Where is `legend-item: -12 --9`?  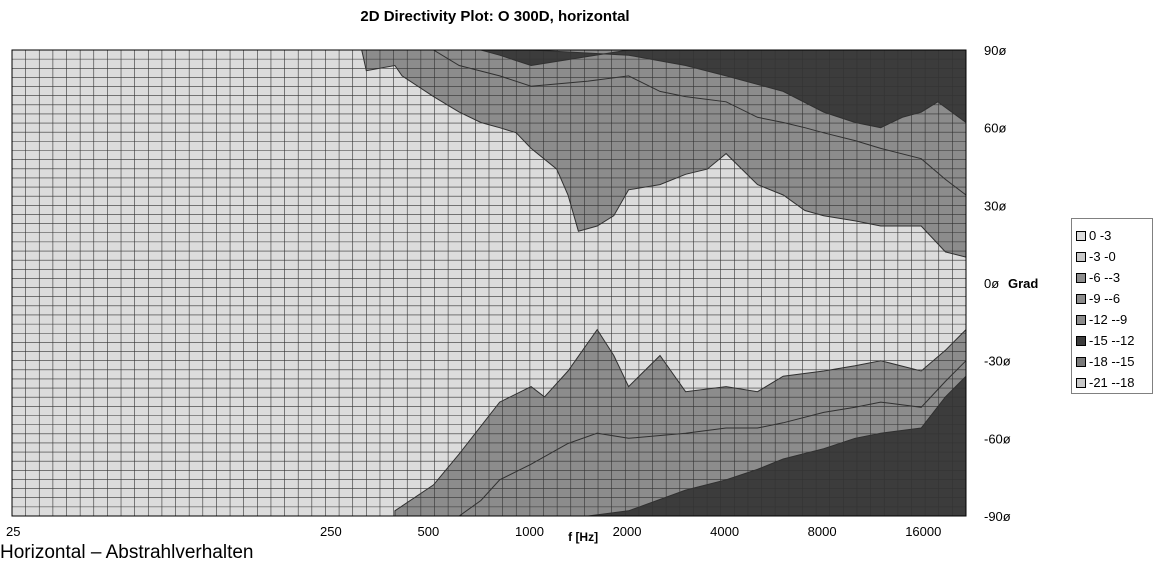
legend-item: -12 --9 is located at coordinates (1114, 319).